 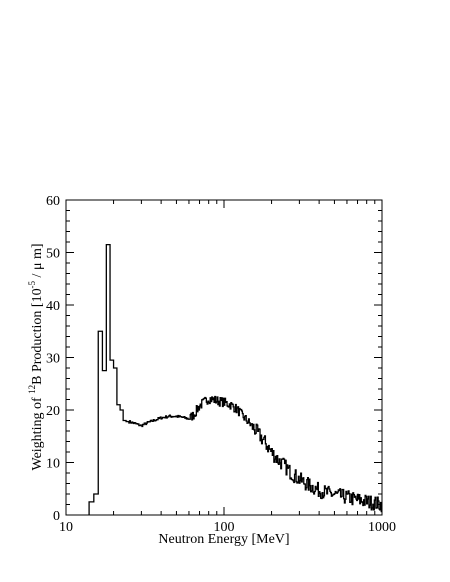 What do you see at coordinates (37, 432) in the screenshot?
I see `y-axis-label-pre: Weighting of` at bounding box center [37, 432].